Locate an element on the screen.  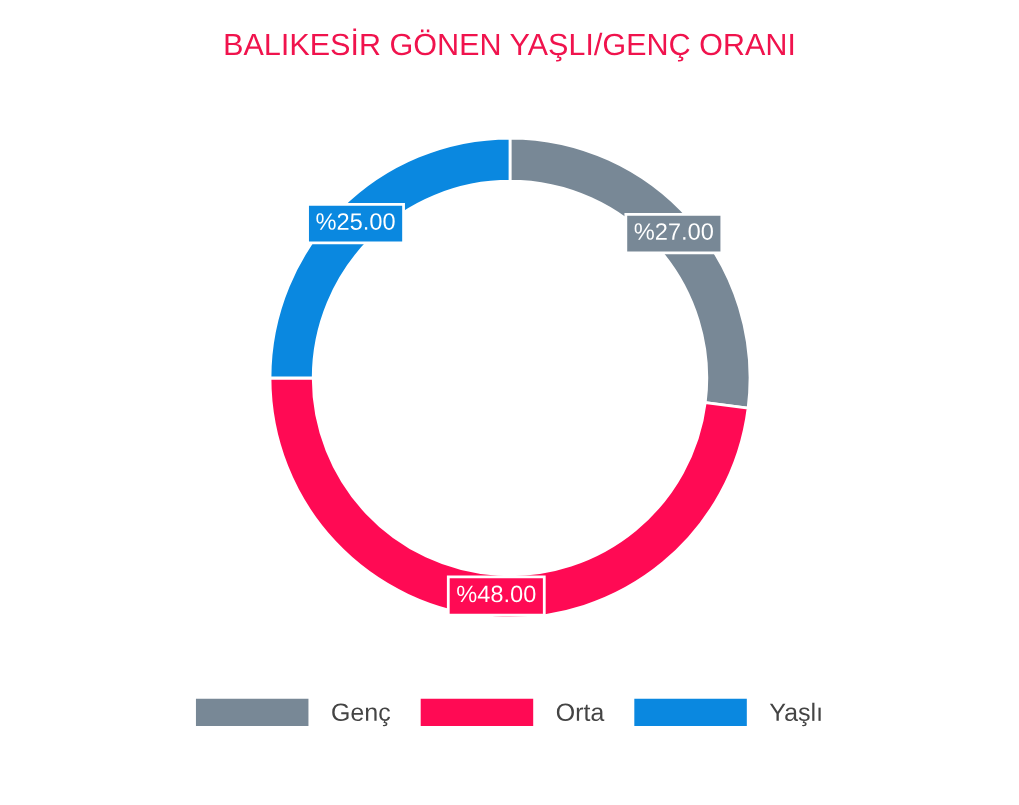
chart-title: BALIKESİR GÖNEN YAŞLI/GENÇ ORANI is located at coordinates (509, 45).